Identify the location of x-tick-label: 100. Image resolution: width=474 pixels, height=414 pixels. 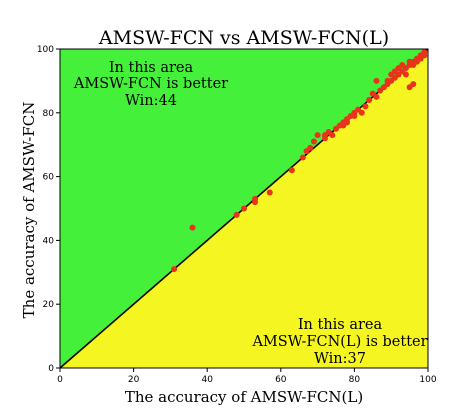
(427, 380).